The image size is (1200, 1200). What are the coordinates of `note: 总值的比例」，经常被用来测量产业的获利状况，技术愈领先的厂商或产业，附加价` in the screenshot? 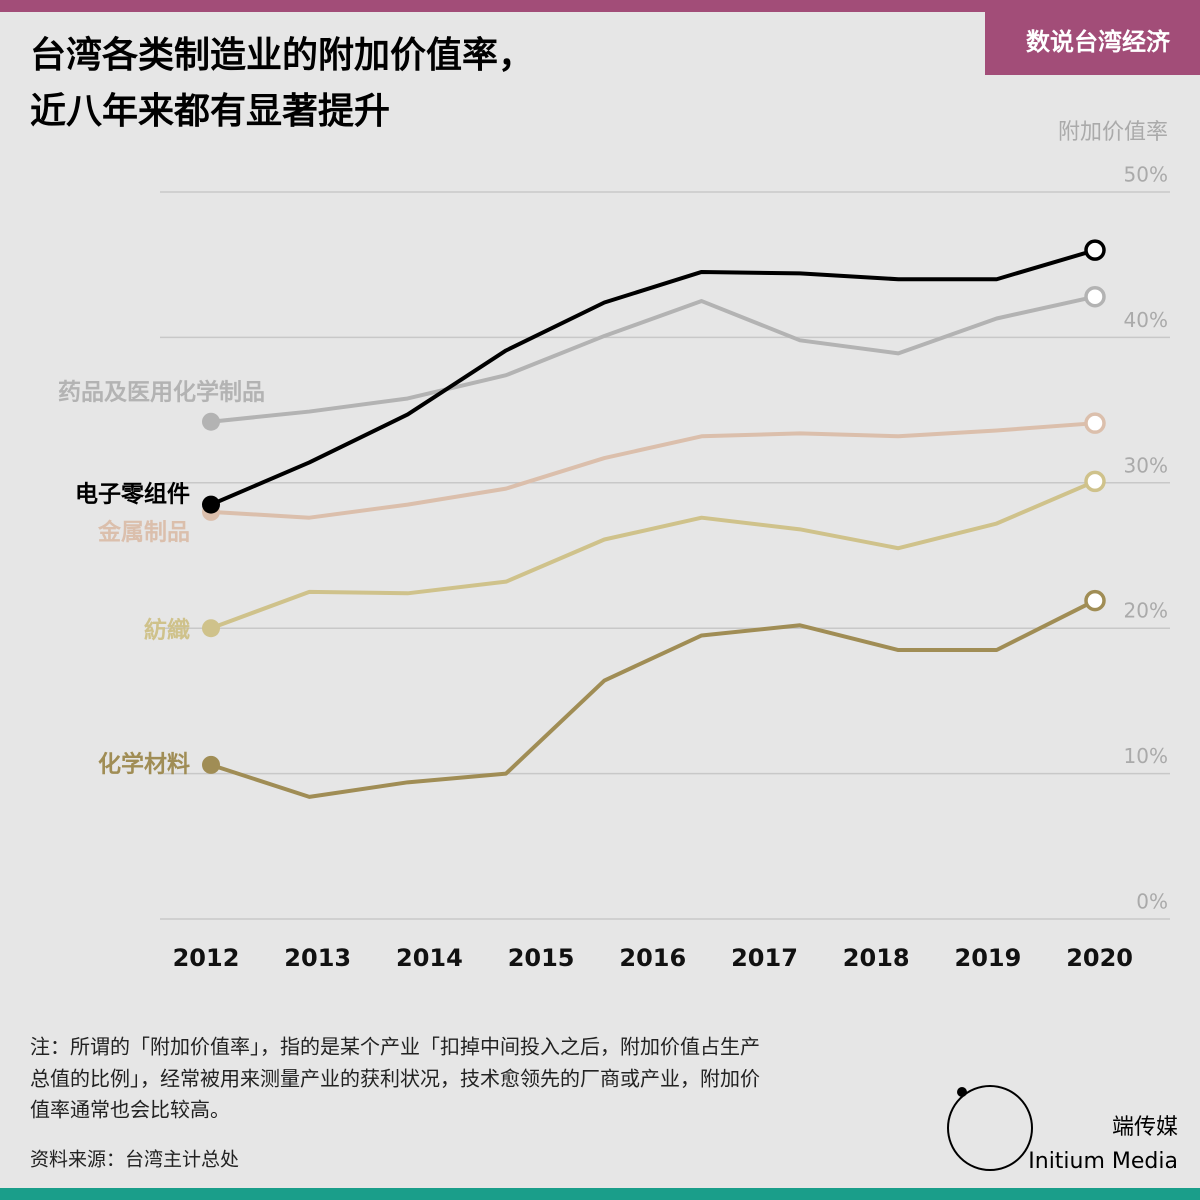 It's located at (395, 1079).